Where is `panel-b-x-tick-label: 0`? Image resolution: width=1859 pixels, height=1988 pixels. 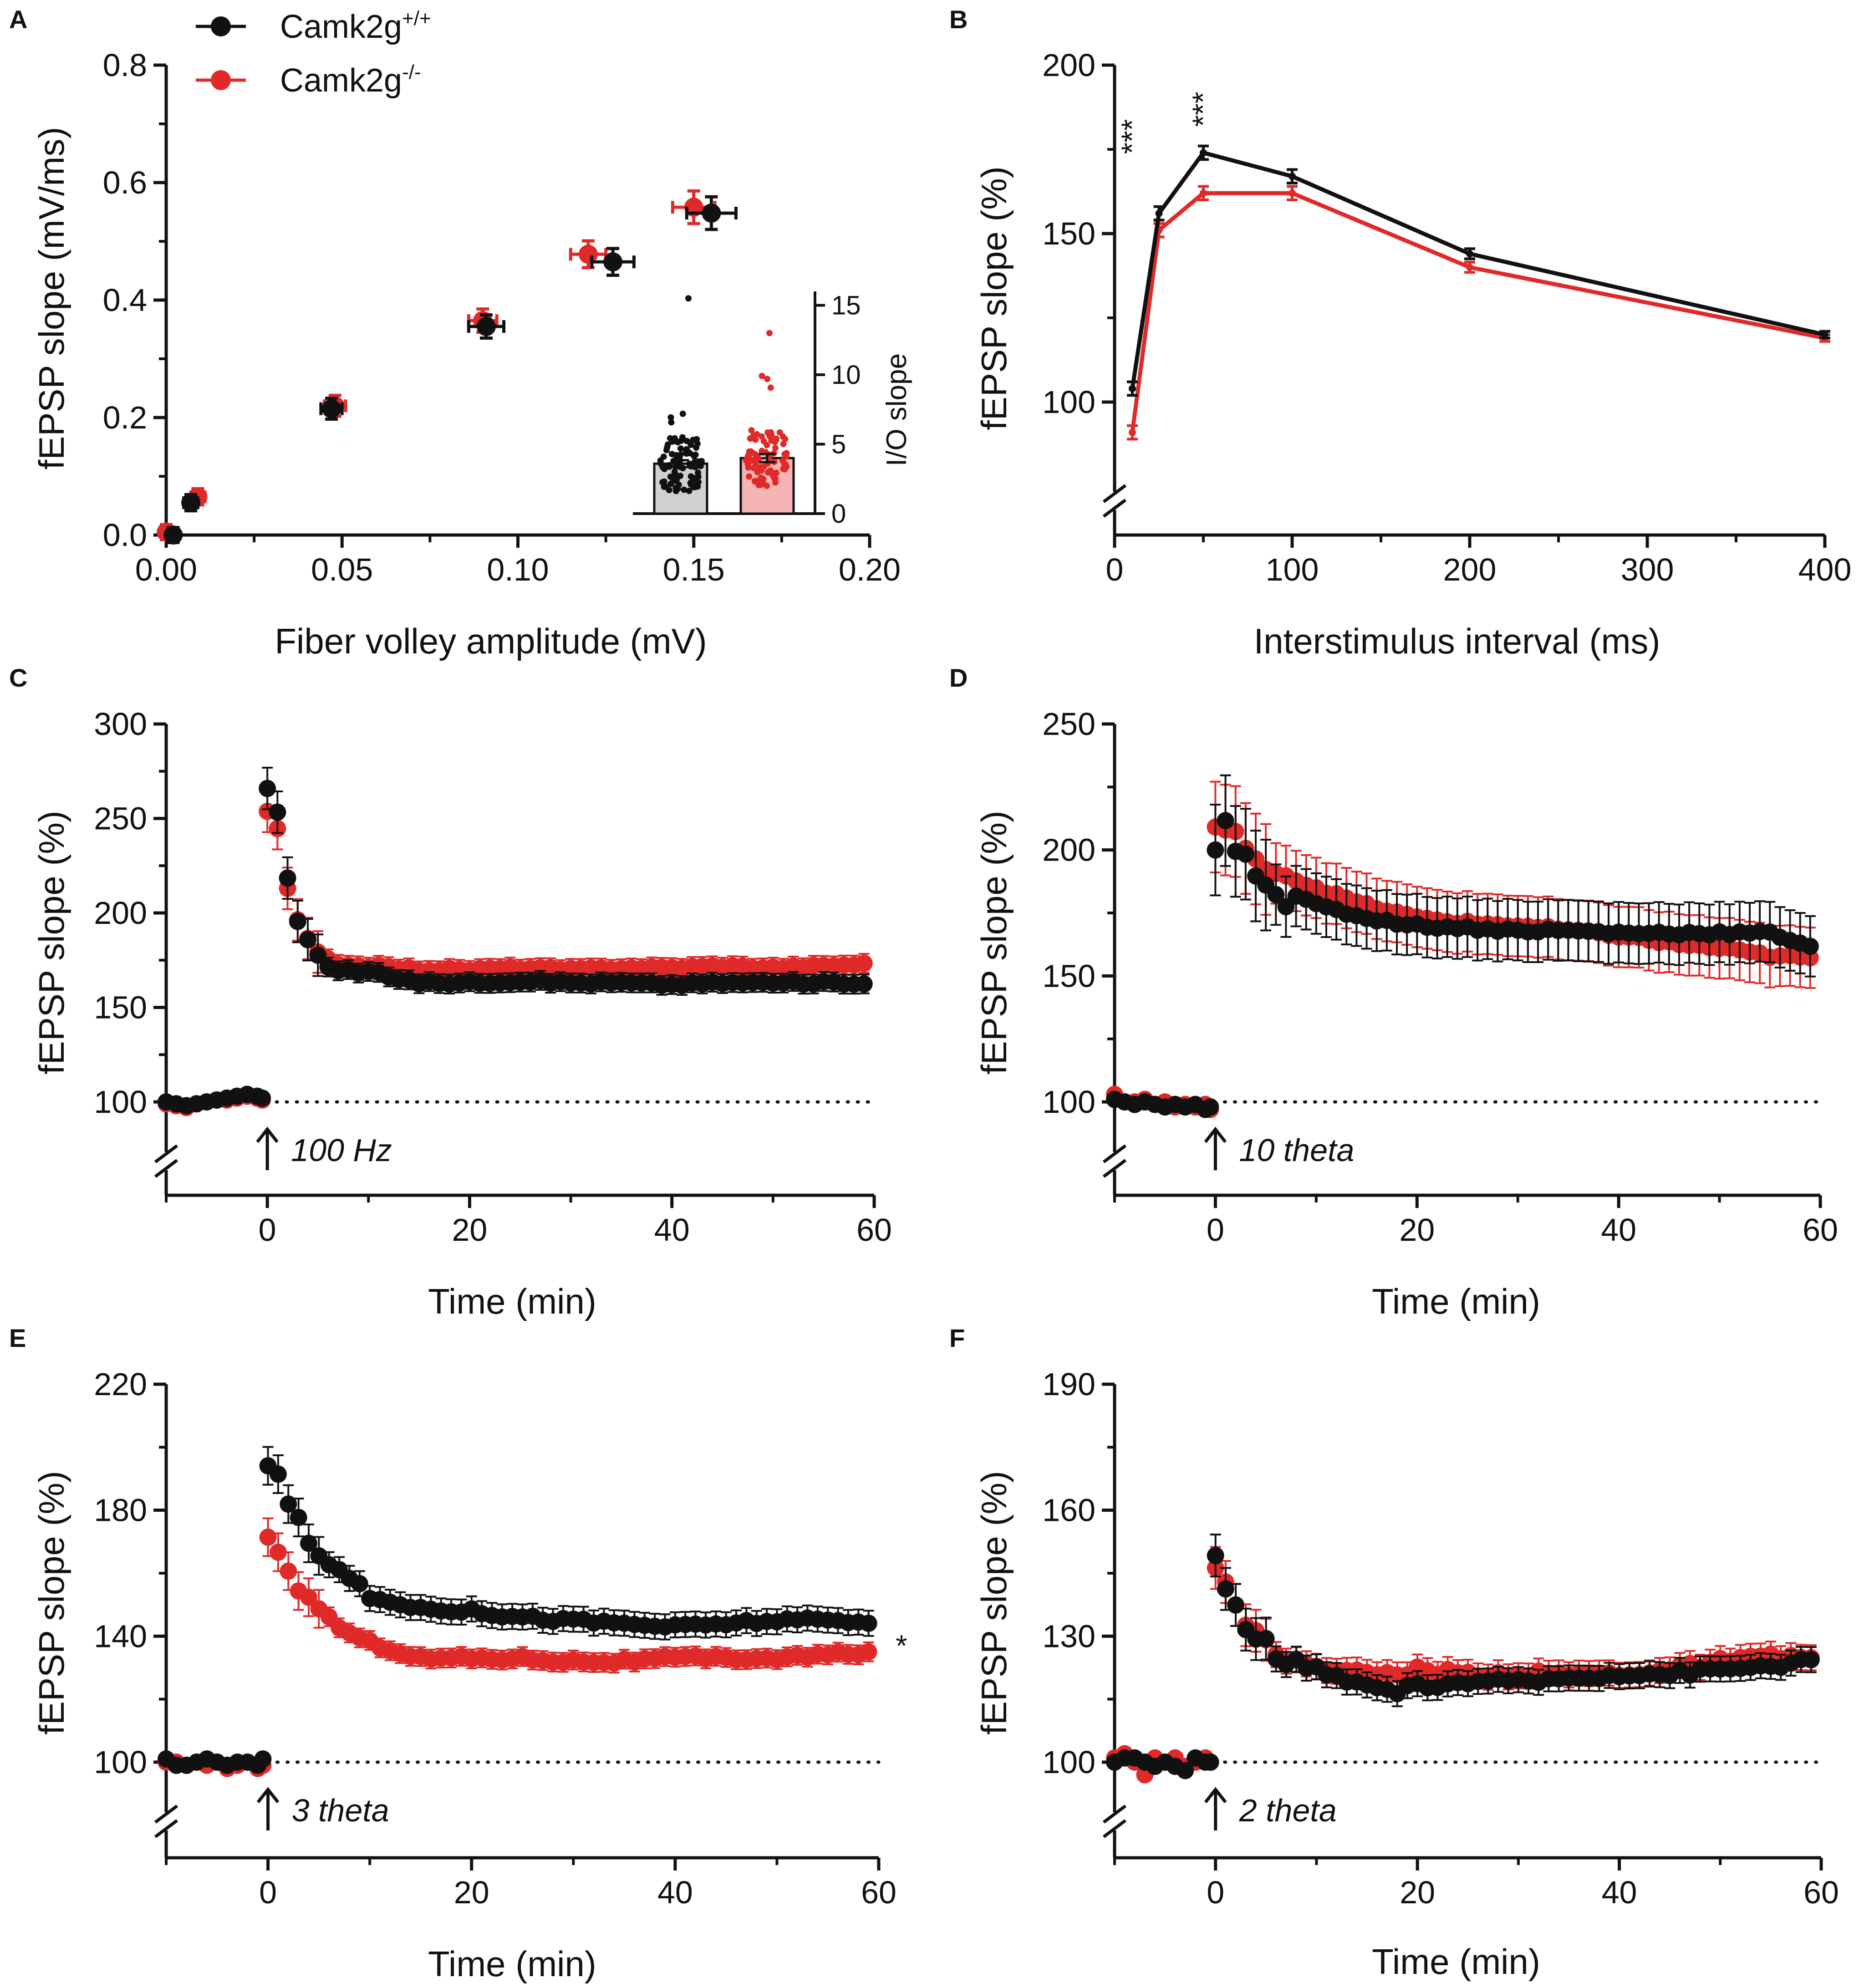 panel-b-x-tick-label: 0 is located at coordinates (1115, 569).